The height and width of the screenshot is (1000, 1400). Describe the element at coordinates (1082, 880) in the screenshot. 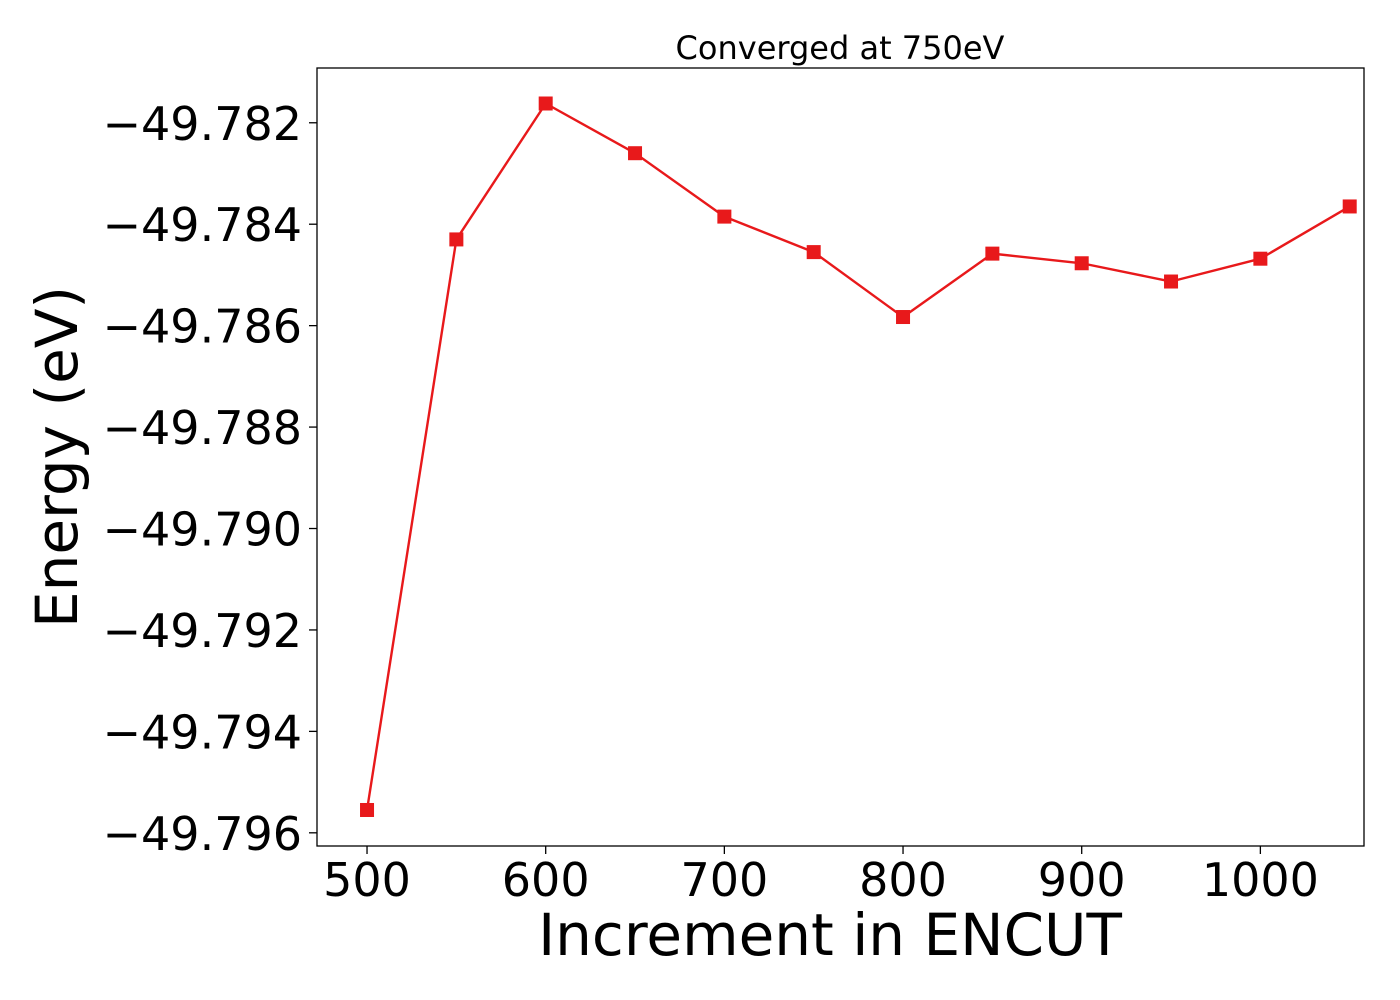

I see `x-tick-label: 900` at that location.